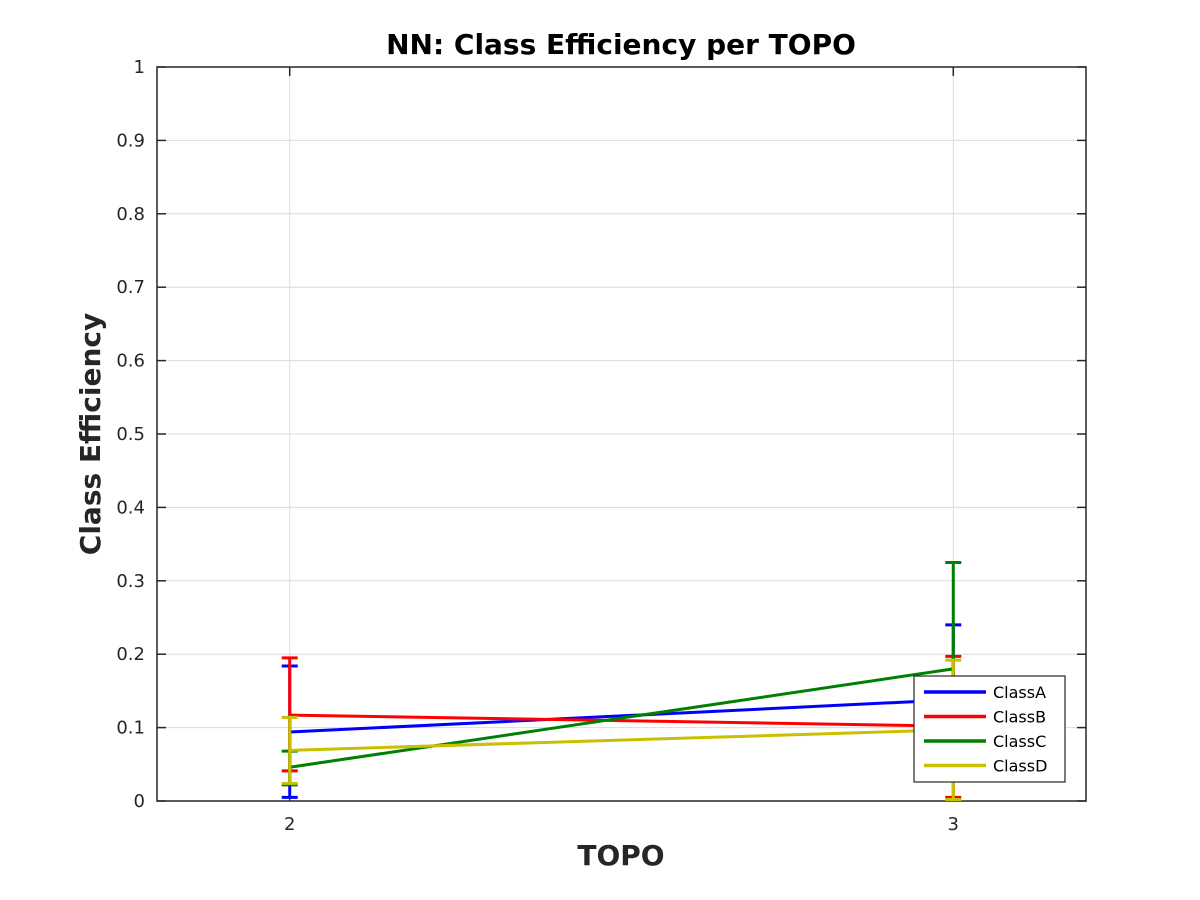 The width and height of the screenshot is (1200, 900). What do you see at coordinates (953, 824) in the screenshot?
I see `x-tick-label: 3` at bounding box center [953, 824].